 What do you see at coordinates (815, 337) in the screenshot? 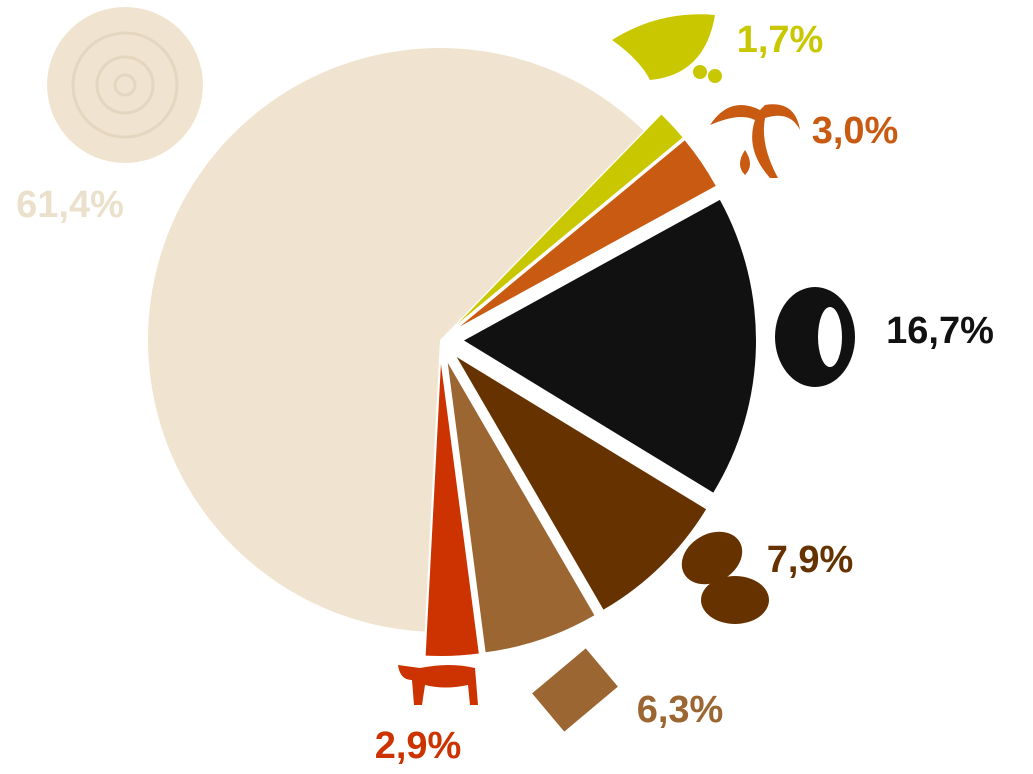
I see `tire-icon` at bounding box center [815, 337].